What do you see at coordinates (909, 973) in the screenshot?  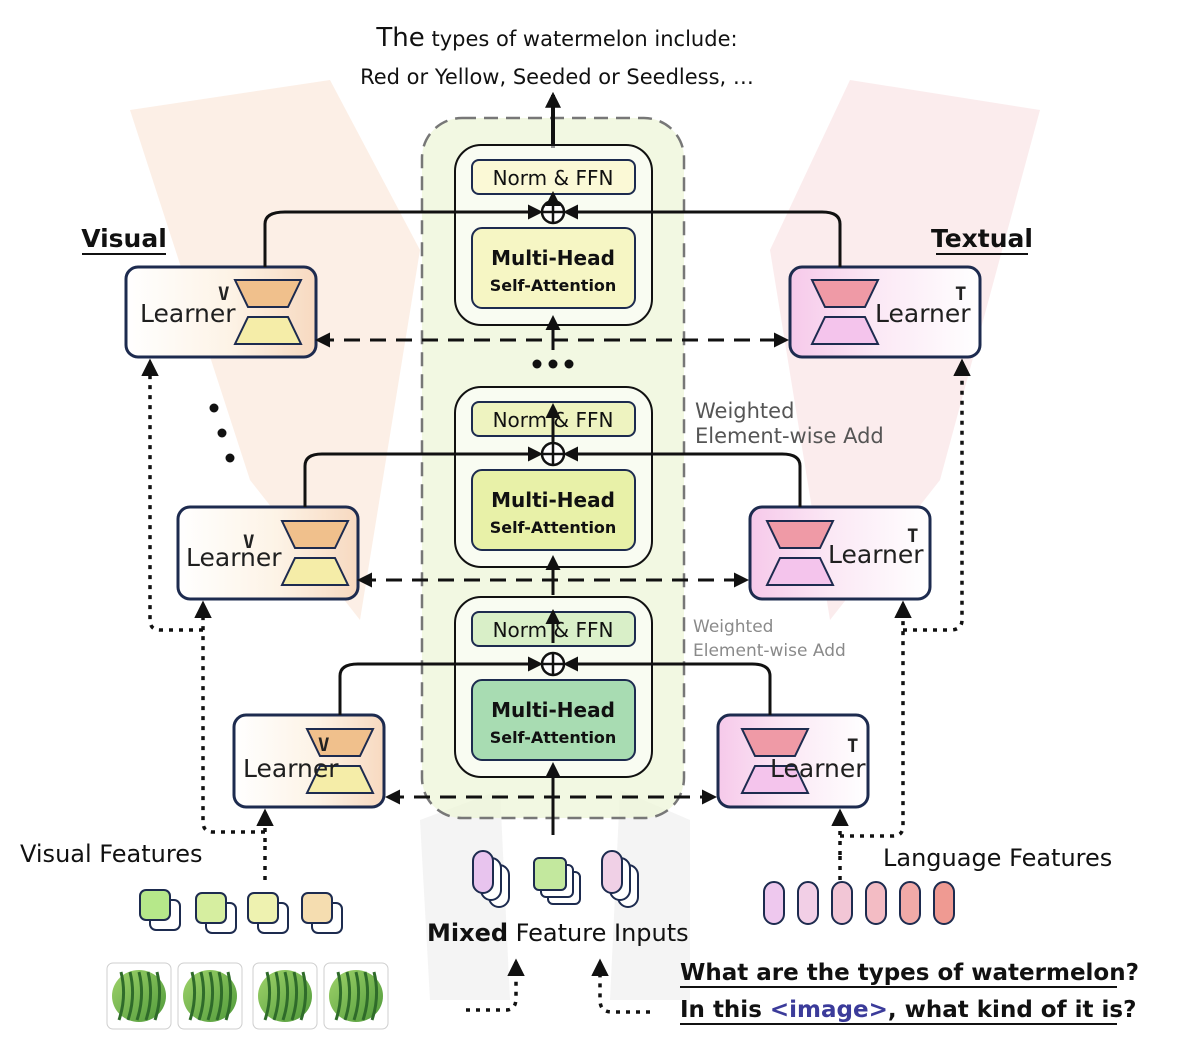 I see `question-1: What are the types of watermelon?` at bounding box center [909, 973].